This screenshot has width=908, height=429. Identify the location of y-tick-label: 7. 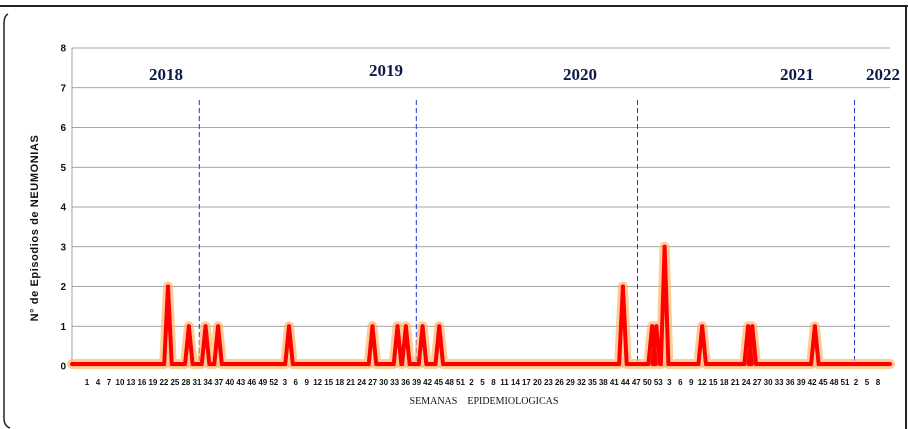
(63, 88).